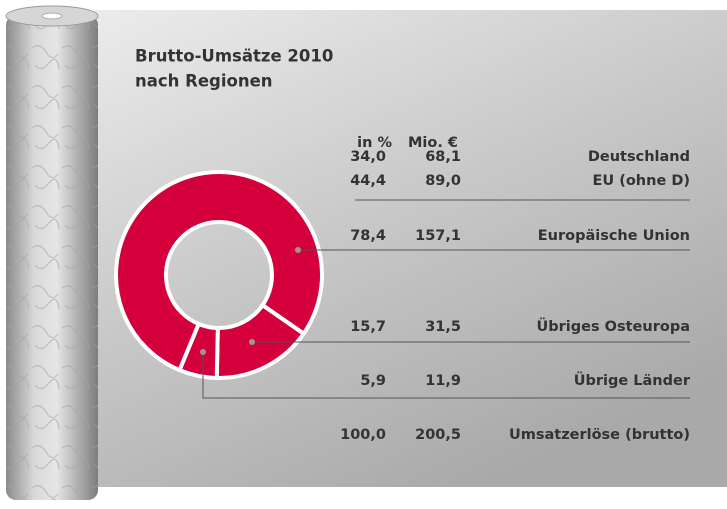 The width and height of the screenshot is (727, 509). Describe the element at coordinates (641, 181) in the screenshot. I see `region-label: EU (ohne D)` at that location.